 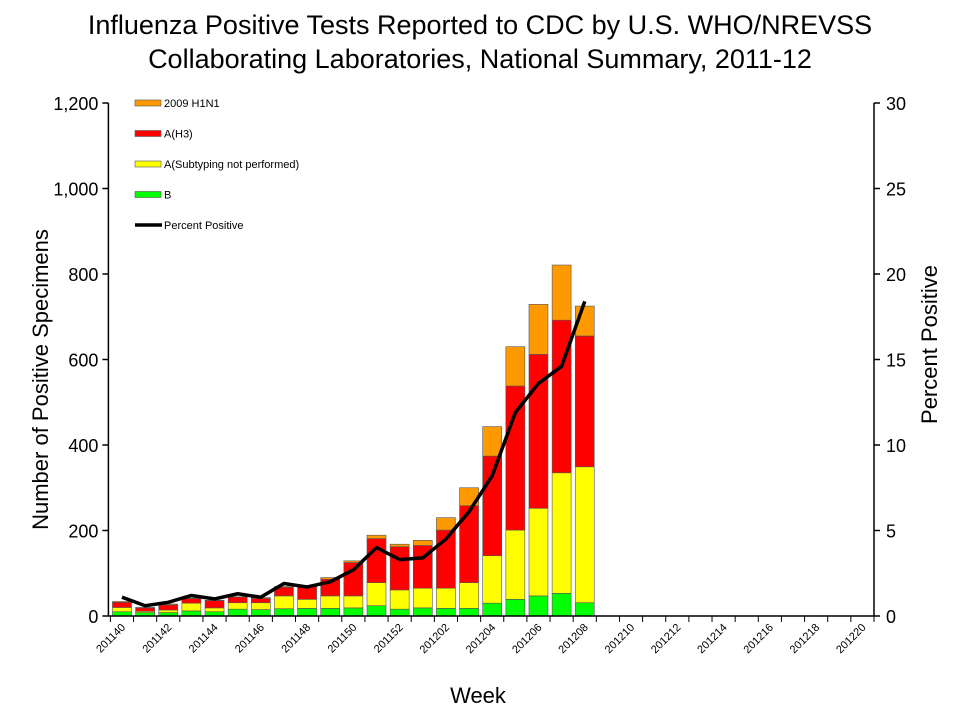 I want to click on bar-a-subtyping-not-performed--201147, so click(x=284, y=602).